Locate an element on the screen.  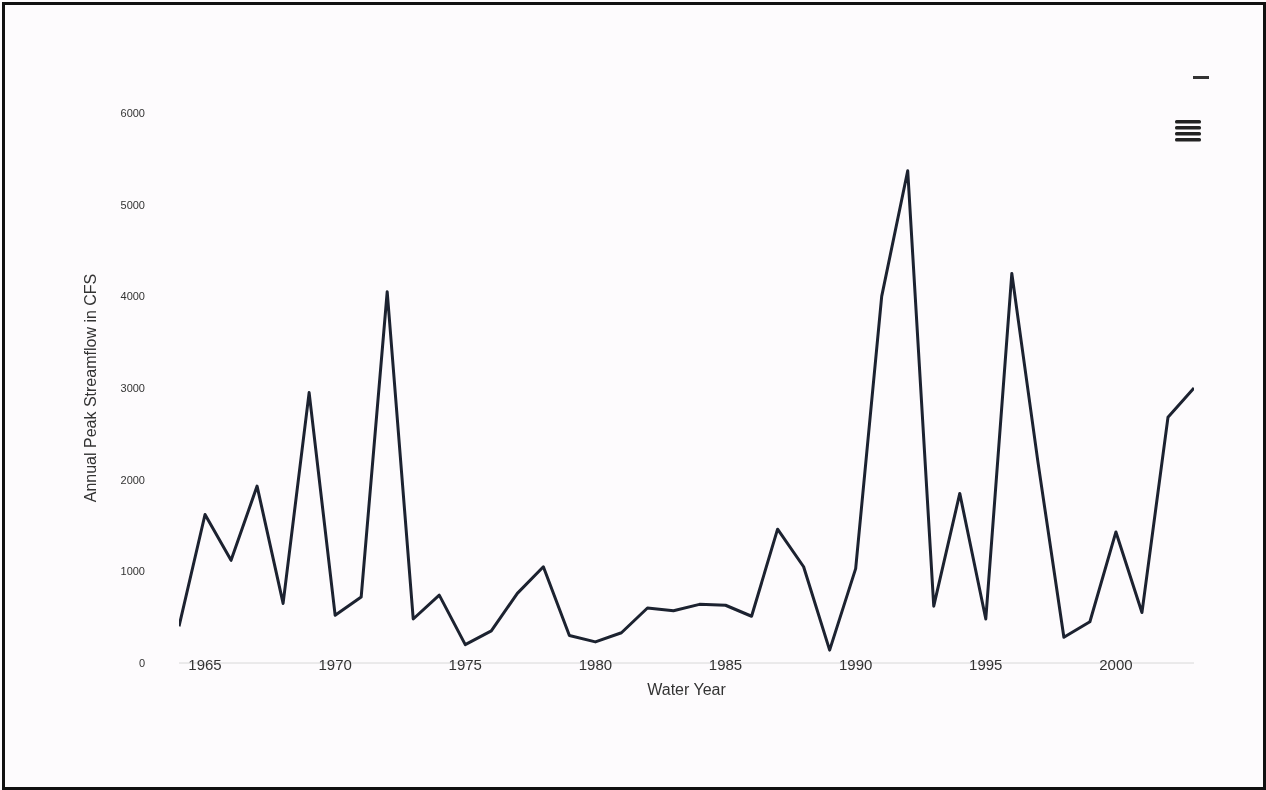
x-tick-label: 1995 is located at coordinates (986, 664).